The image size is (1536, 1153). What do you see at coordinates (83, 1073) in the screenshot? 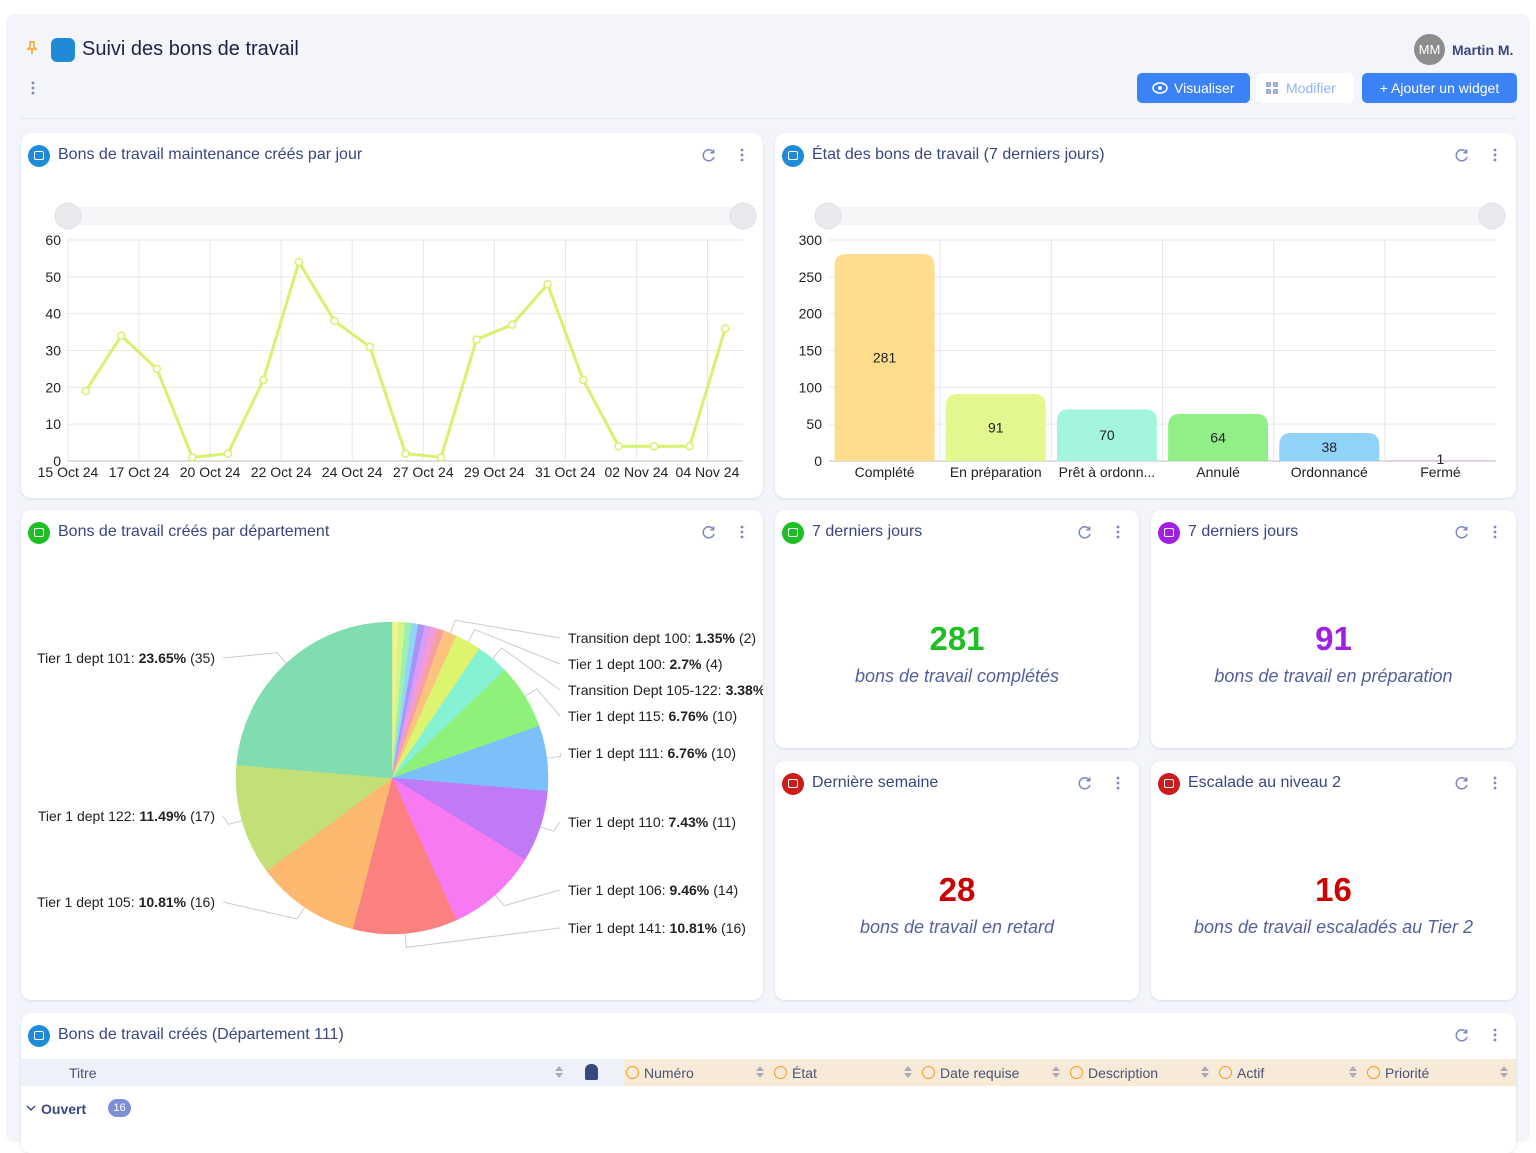
I see `column-header: Titre` at bounding box center [83, 1073].